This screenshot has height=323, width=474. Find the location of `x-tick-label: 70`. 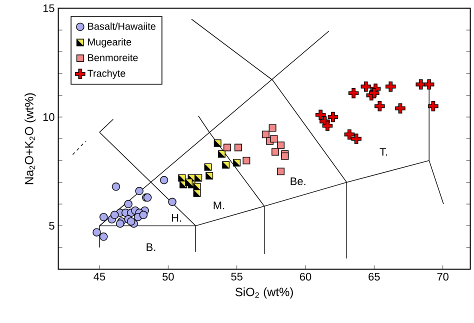

x-tick-label: 70 is located at coordinates (442, 276).